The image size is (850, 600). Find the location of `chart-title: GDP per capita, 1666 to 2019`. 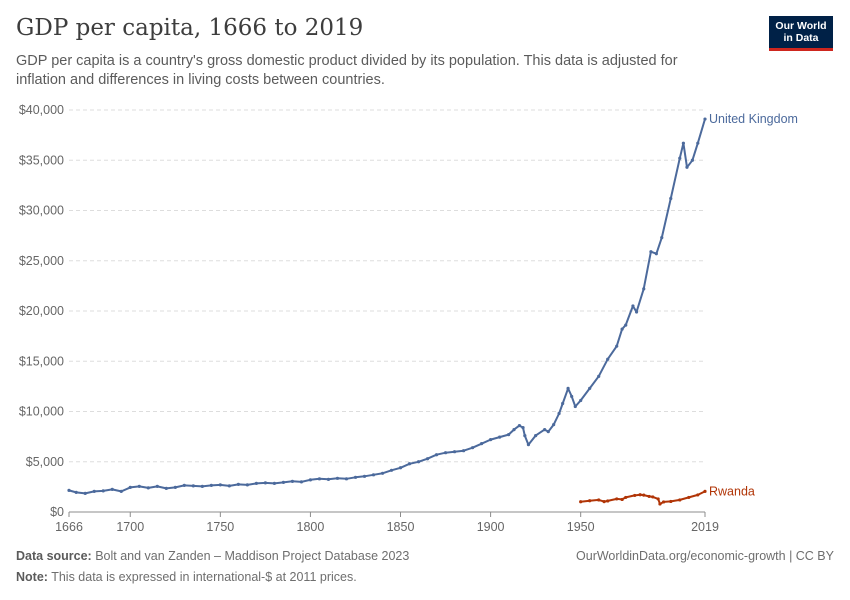

chart-title: GDP per capita, 1666 to 2019 is located at coordinates (190, 28).